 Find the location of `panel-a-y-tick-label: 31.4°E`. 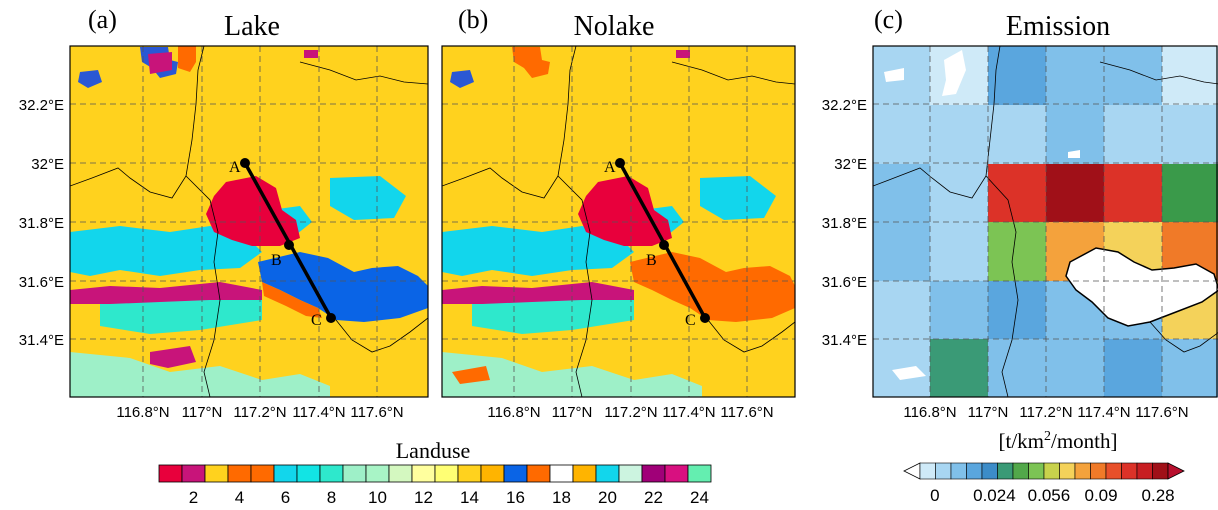

panel-a-y-tick-label: 31.4°E is located at coordinates (41, 340).